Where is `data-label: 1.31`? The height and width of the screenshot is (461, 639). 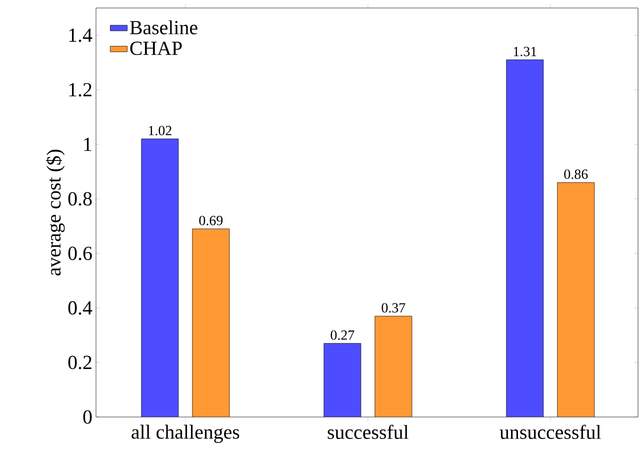 data-label: 1.31 is located at coordinates (525, 51).